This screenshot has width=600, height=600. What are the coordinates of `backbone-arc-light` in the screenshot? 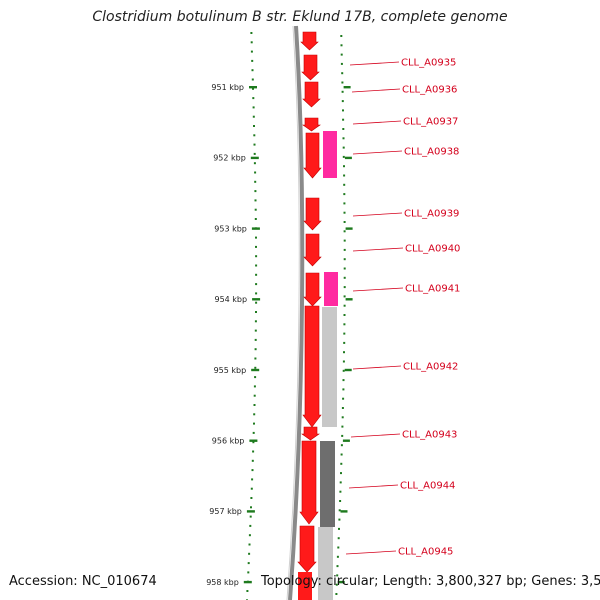 It's located at (293, 312).